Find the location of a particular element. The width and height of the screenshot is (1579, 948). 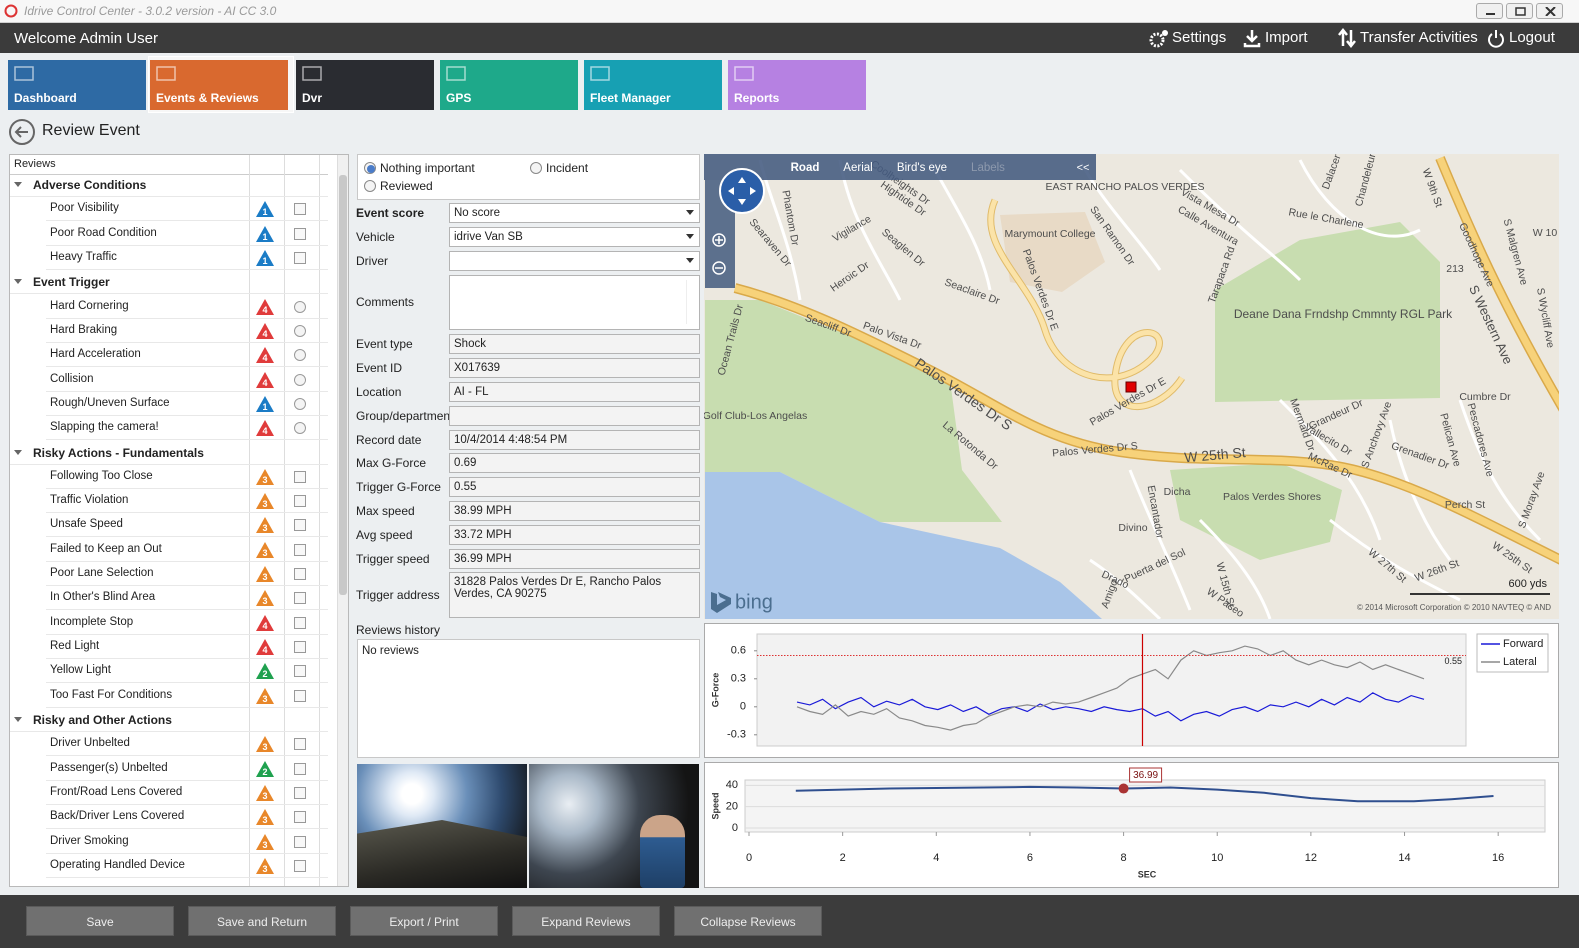

status-option: Nothing important is located at coordinates (419, 168).